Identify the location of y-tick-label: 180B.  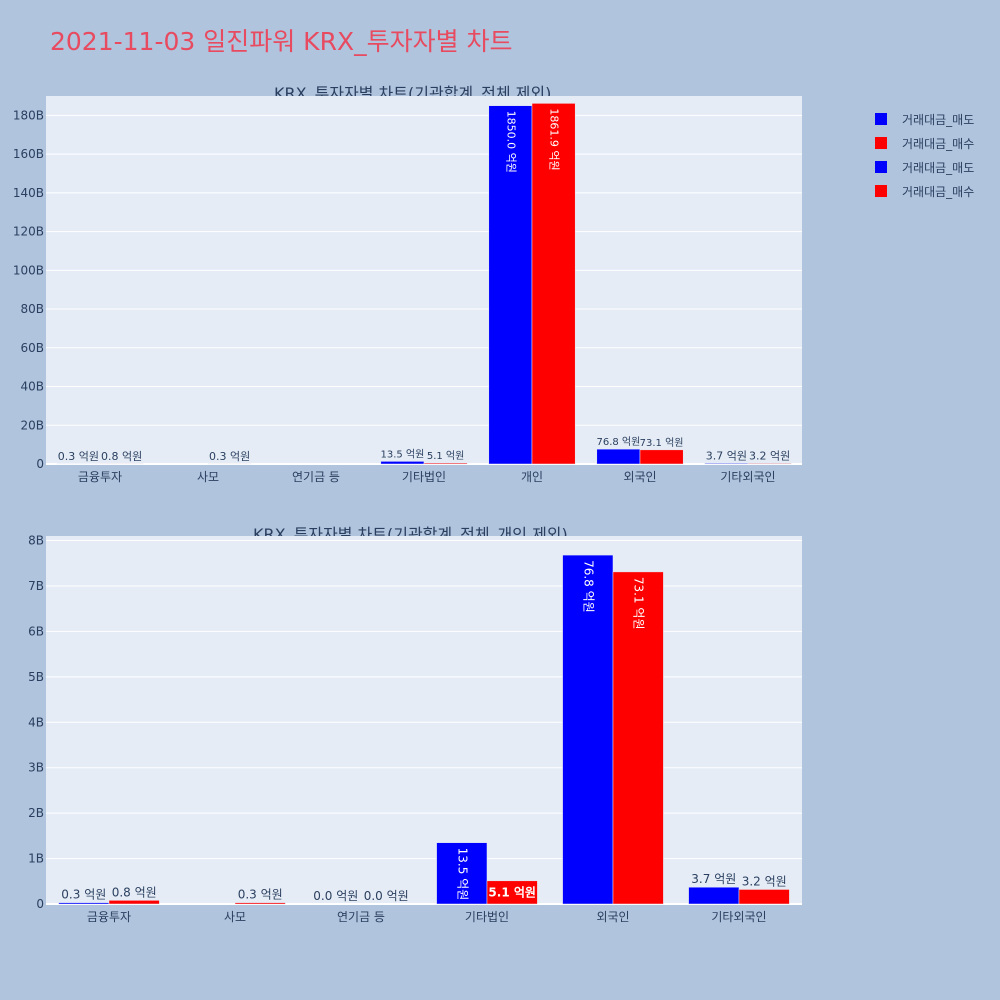
(28, 115).